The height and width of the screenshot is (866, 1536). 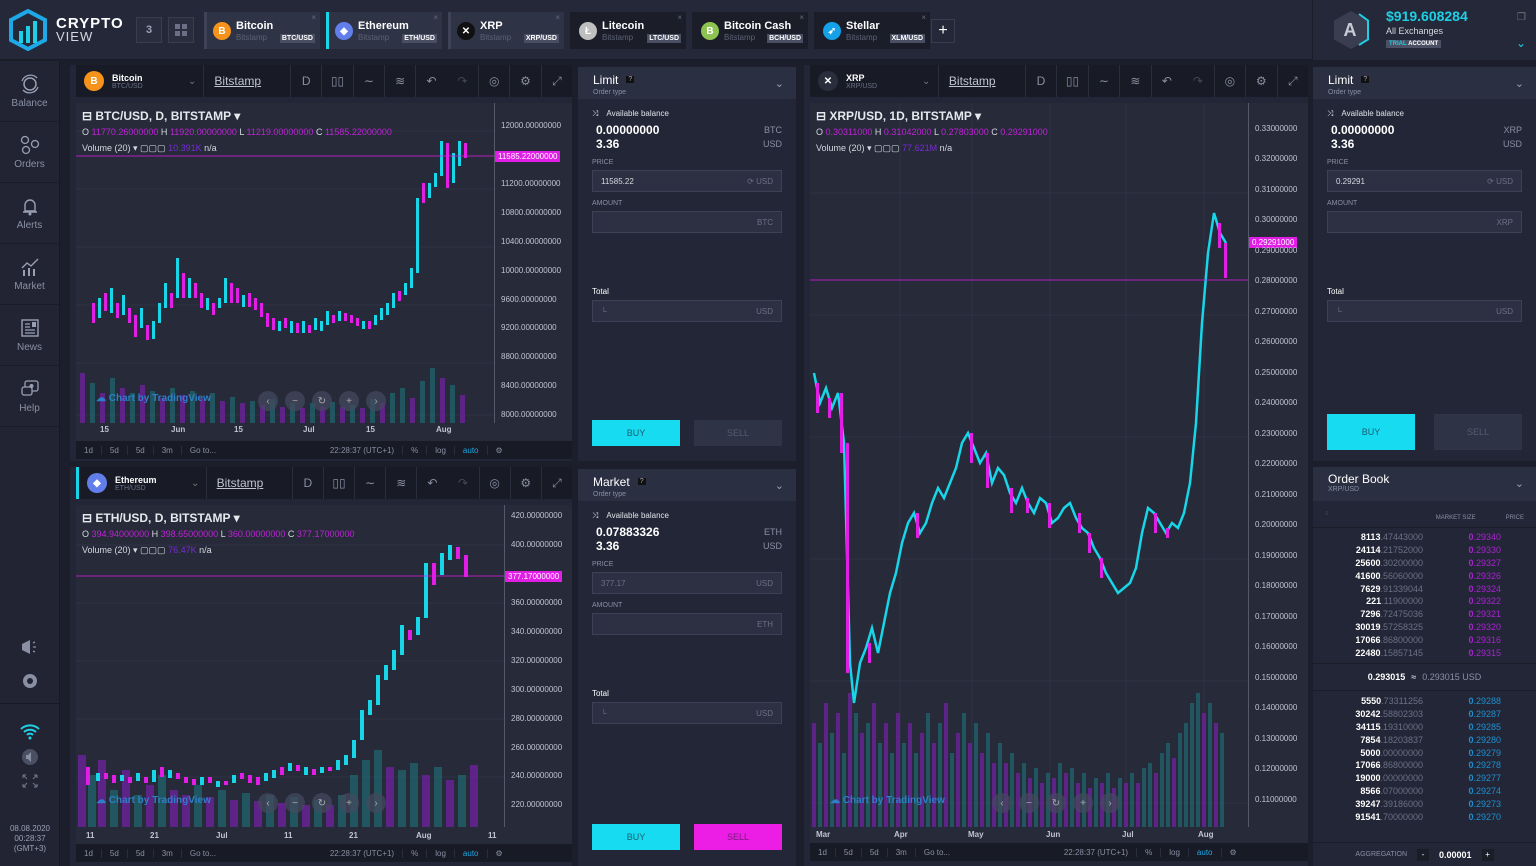 What do you see at coordinates (1430, 752) in the screenshot?
I see `bid-row: 5000.00000000 0.29279` at bounding box center [1430, 752].